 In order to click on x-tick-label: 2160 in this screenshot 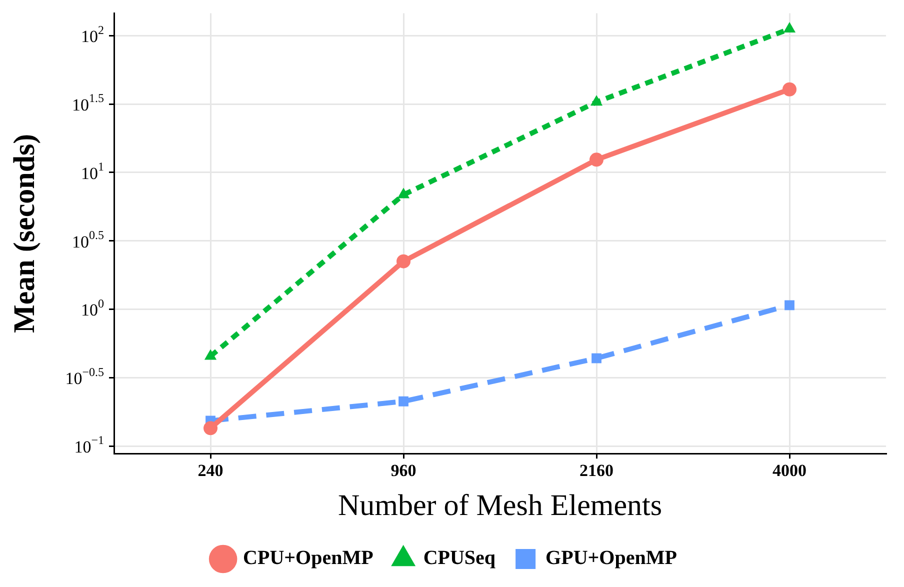, I will do `click(597, 470)`.